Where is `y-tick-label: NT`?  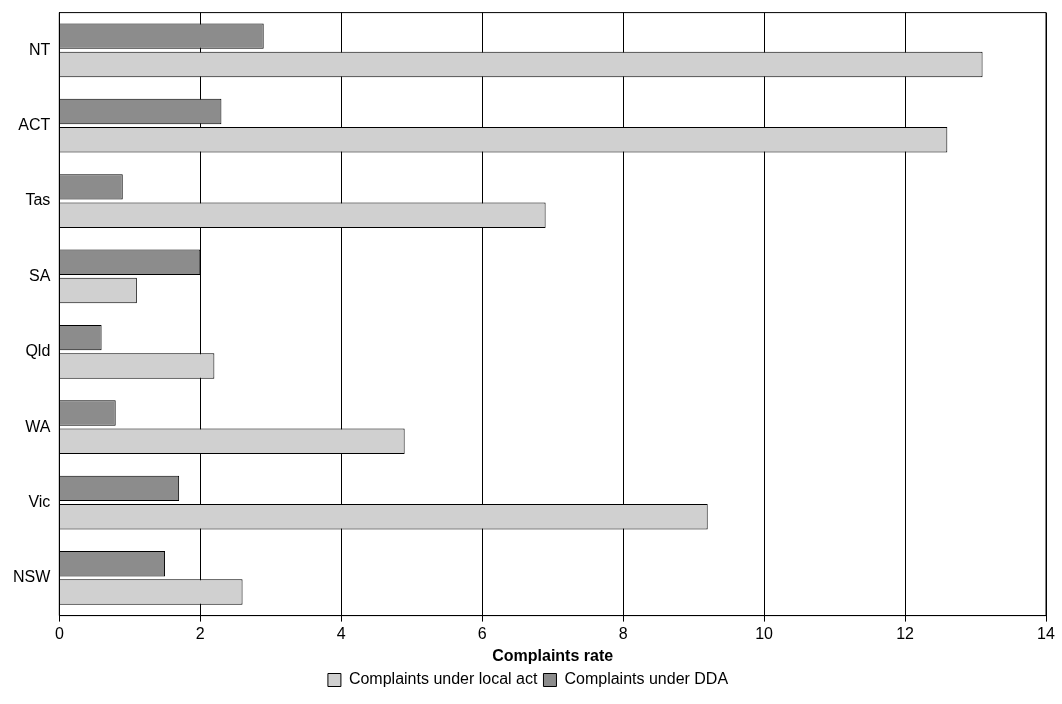
y-tick-label: NT is located at coordinates (40, 49).